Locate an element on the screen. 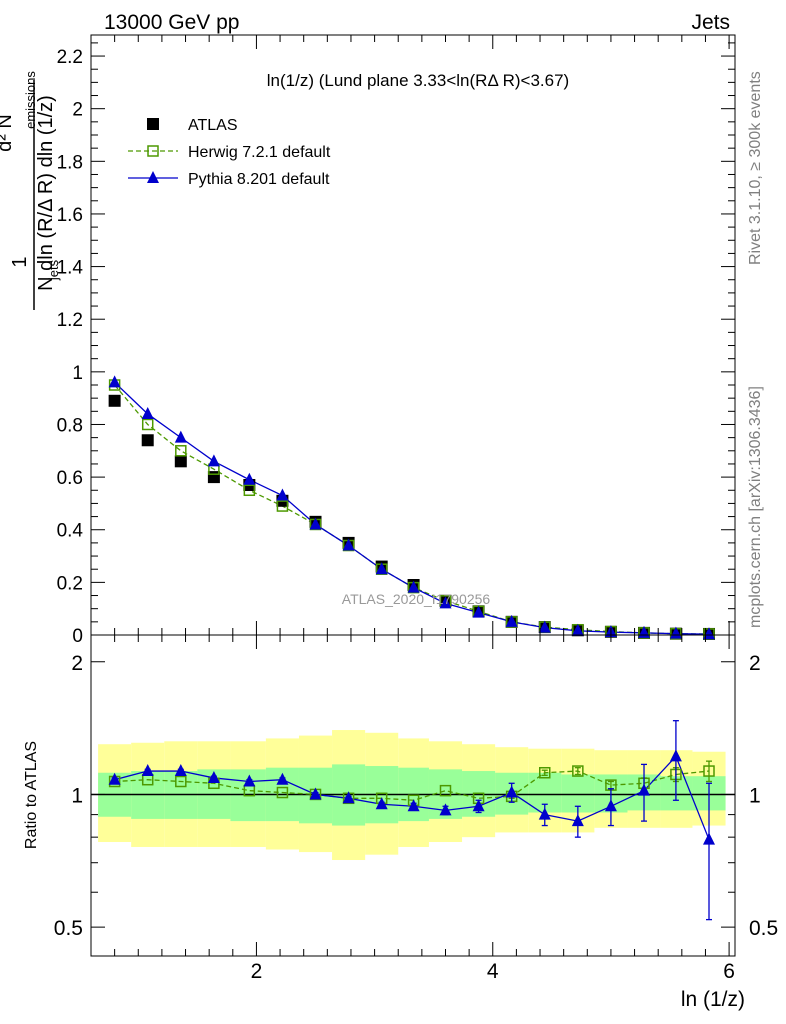 The width and height of the screenshot is (786, 1024). main-y-tick-label: 1.4 is located at coordinates (70, 268).